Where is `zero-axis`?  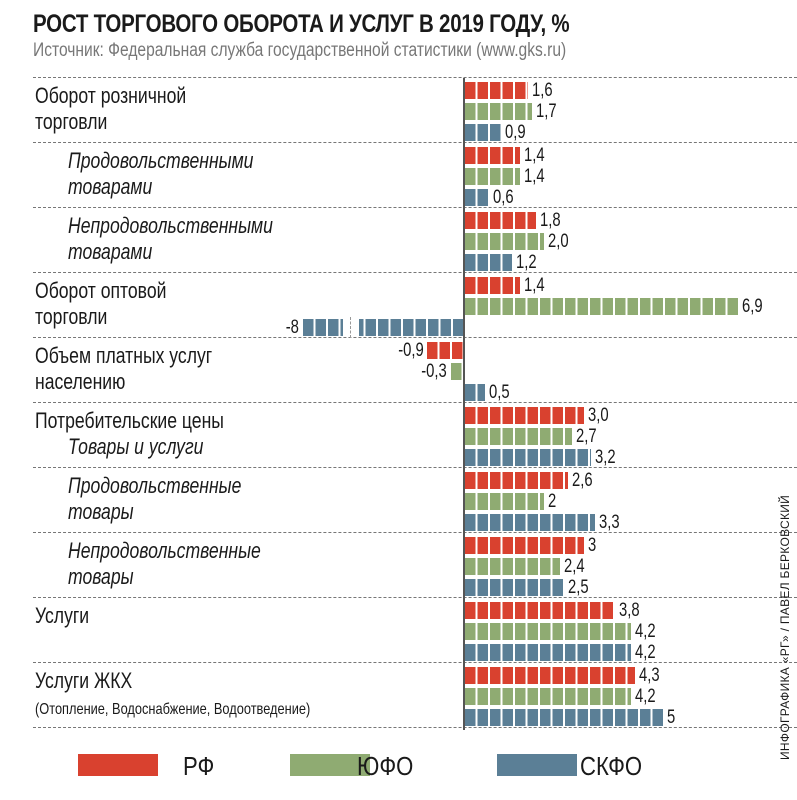 zero-axis is located at coordinates (464, 404).